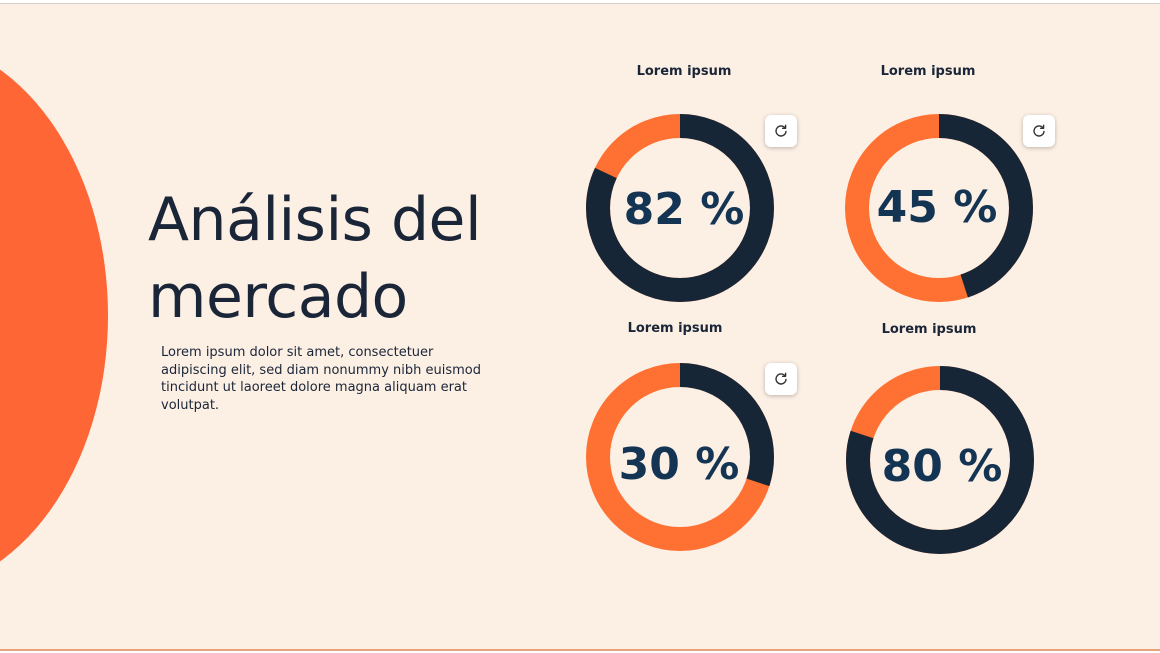  What do you see at coordinates (942, 466) in the screenshot?
I see `donut-value-text: 80 %` at bounding box center [942, 466].